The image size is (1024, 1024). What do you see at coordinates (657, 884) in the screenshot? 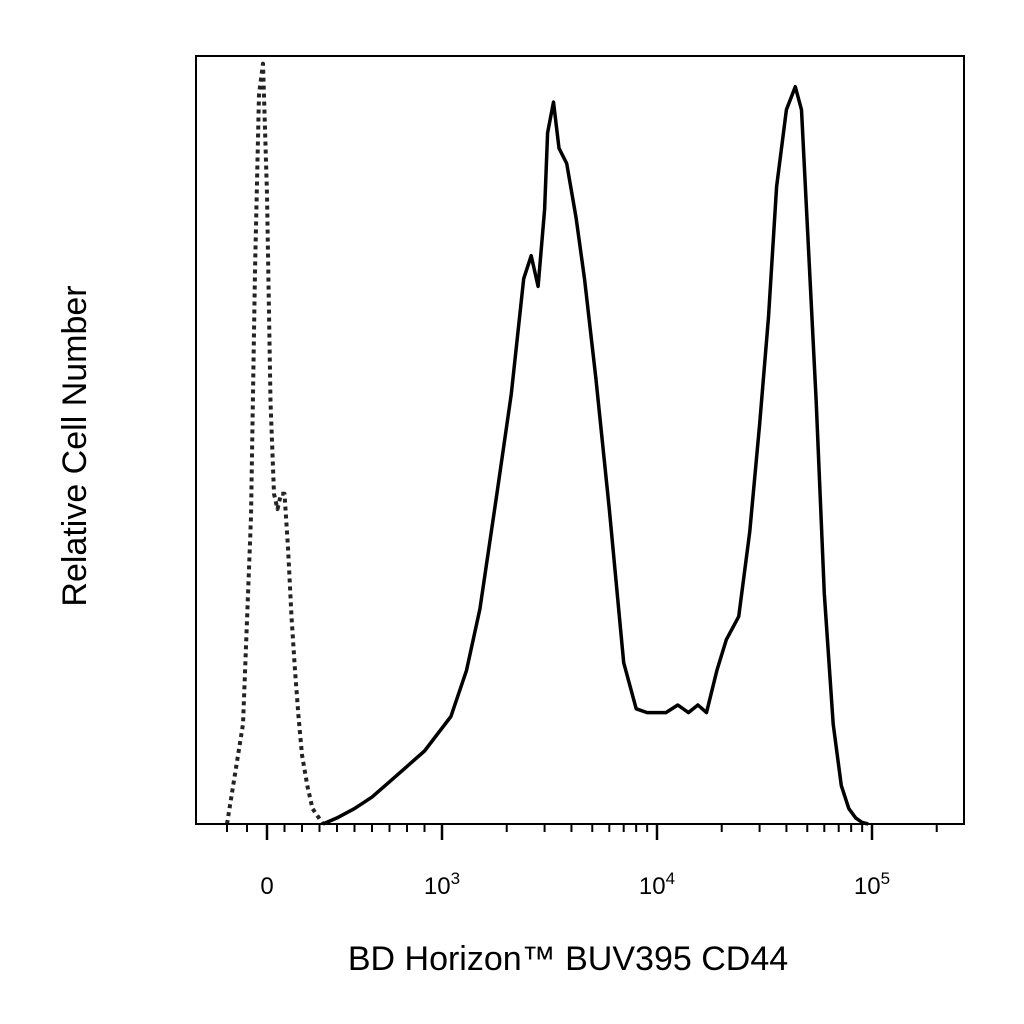
I see `x-tick-label: 10⁴` at bounding box center [657, 884].